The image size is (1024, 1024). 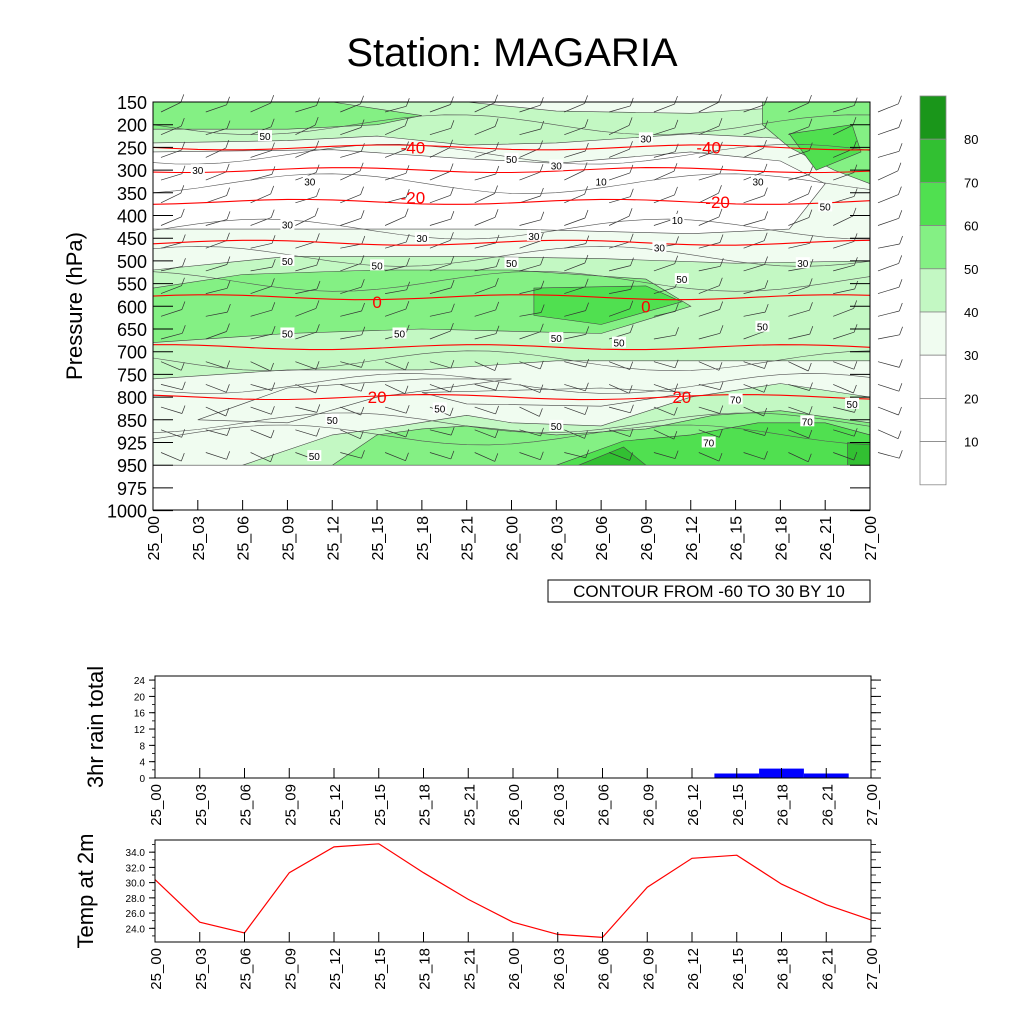 What do you see at coordinates (825, 147) in the screenshot?
I see `rh-band-upper-right-core` at bounding box center [825, 147].